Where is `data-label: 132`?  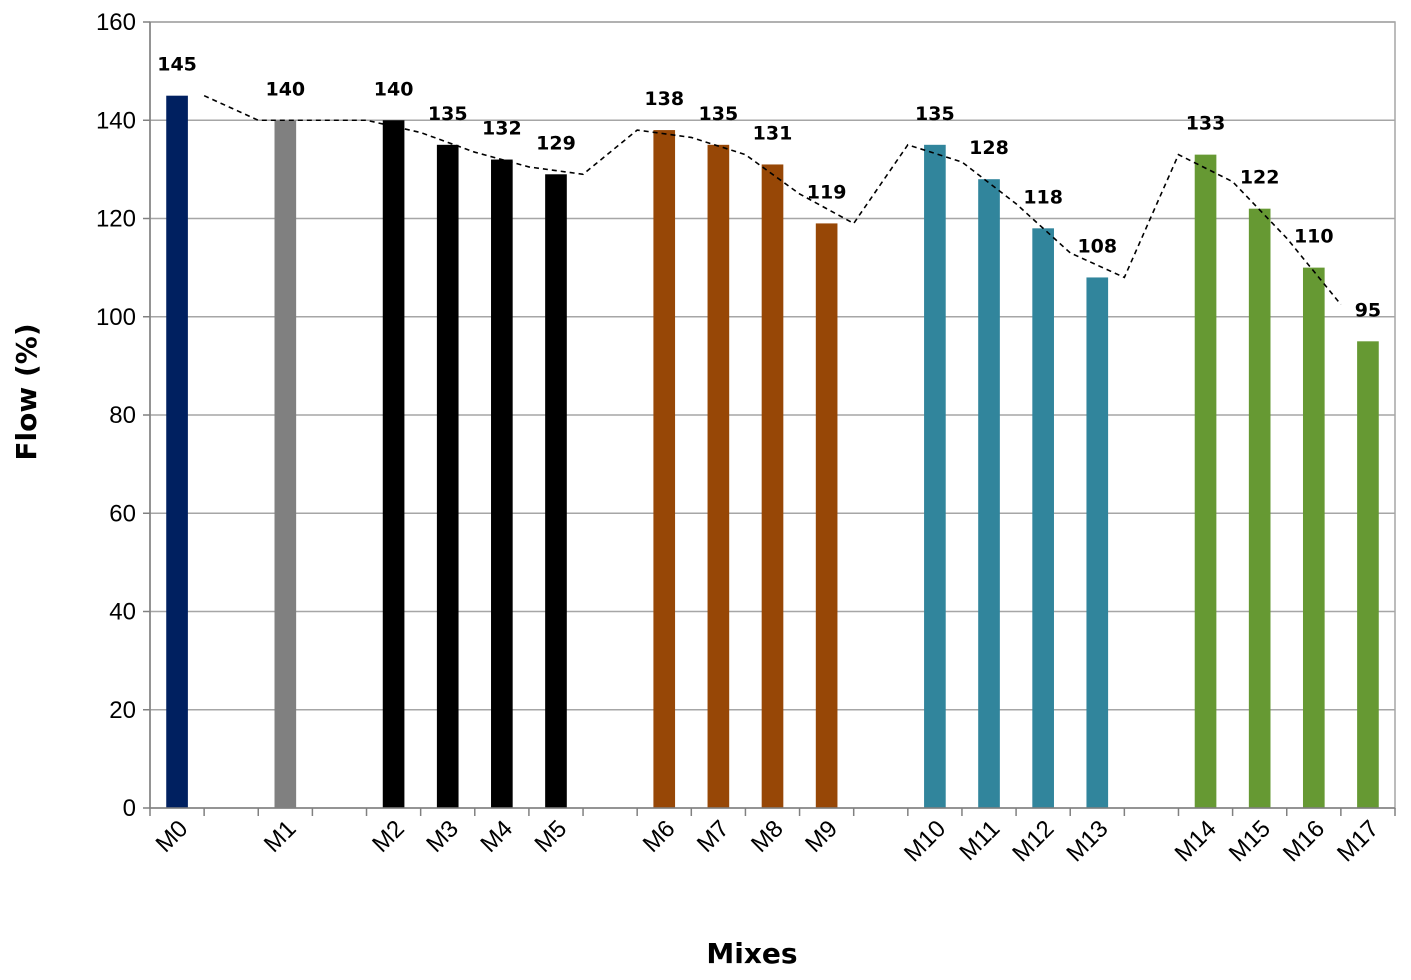 data-label: 132 is located at coordinates (502, 129).